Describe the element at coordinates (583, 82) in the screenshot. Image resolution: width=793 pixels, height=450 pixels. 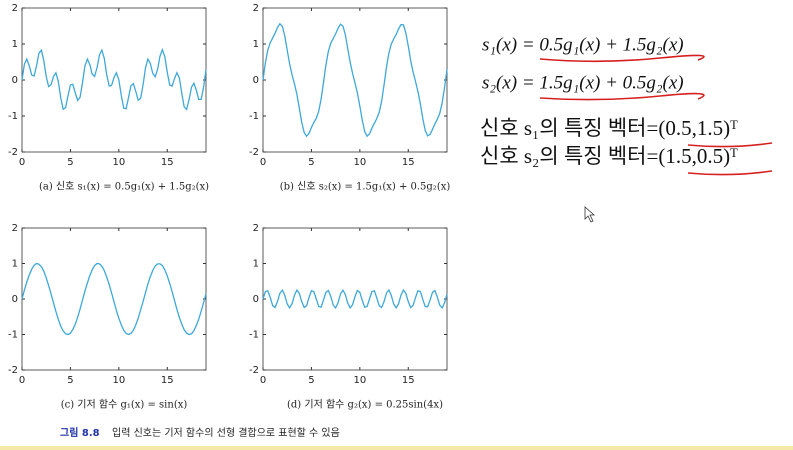
I see `equation: s₂(x) = 1.5g₁(x) + 0.5g₂(x)` at that location.